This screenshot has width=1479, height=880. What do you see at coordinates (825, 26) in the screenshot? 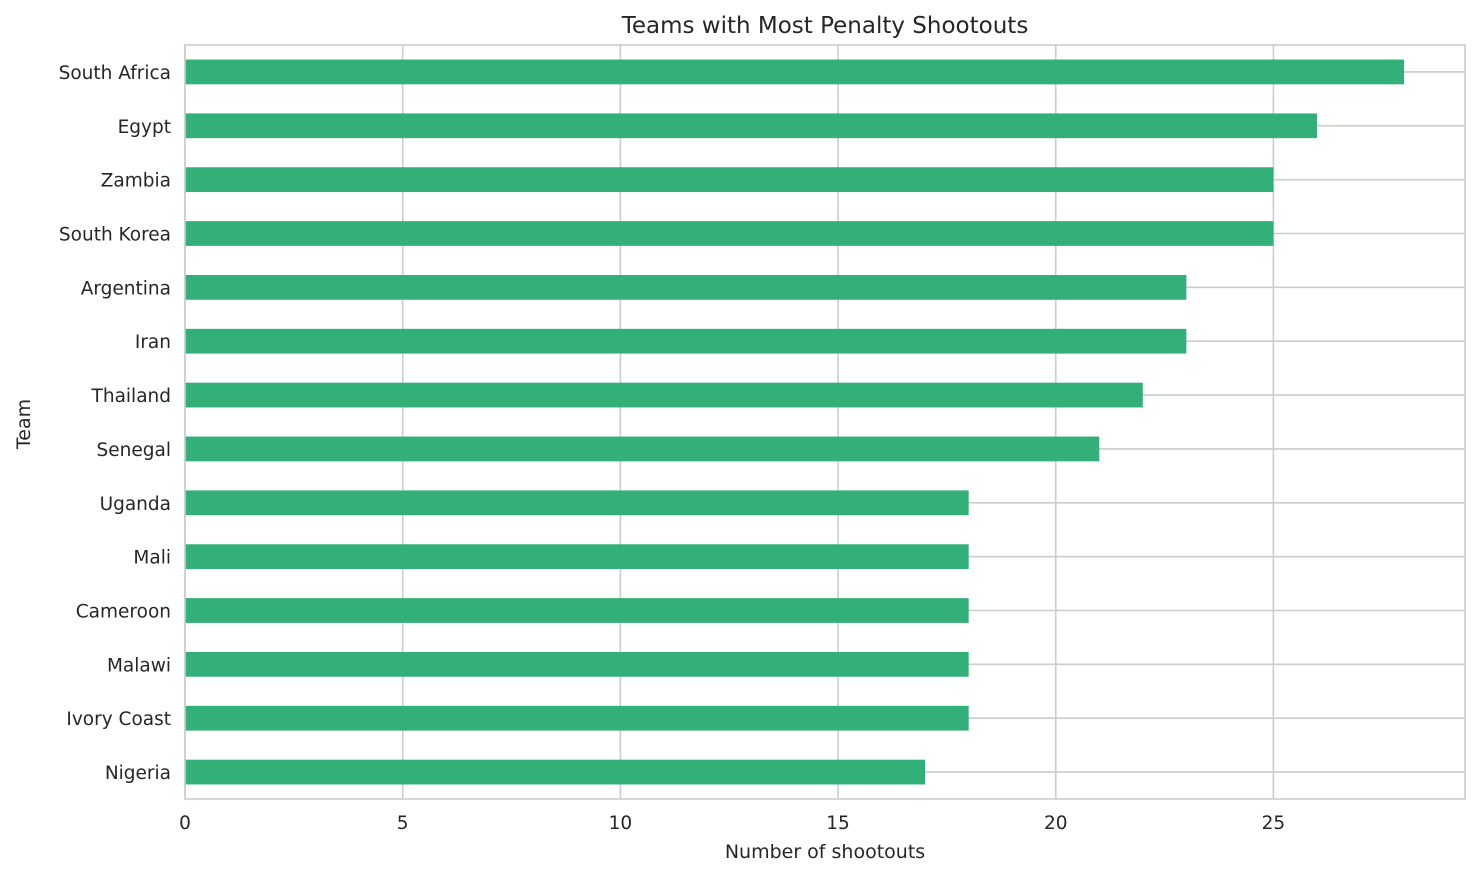
I see `chart-title: Teams with Most Penalty Shootouts` at bounding box center [825, 26].